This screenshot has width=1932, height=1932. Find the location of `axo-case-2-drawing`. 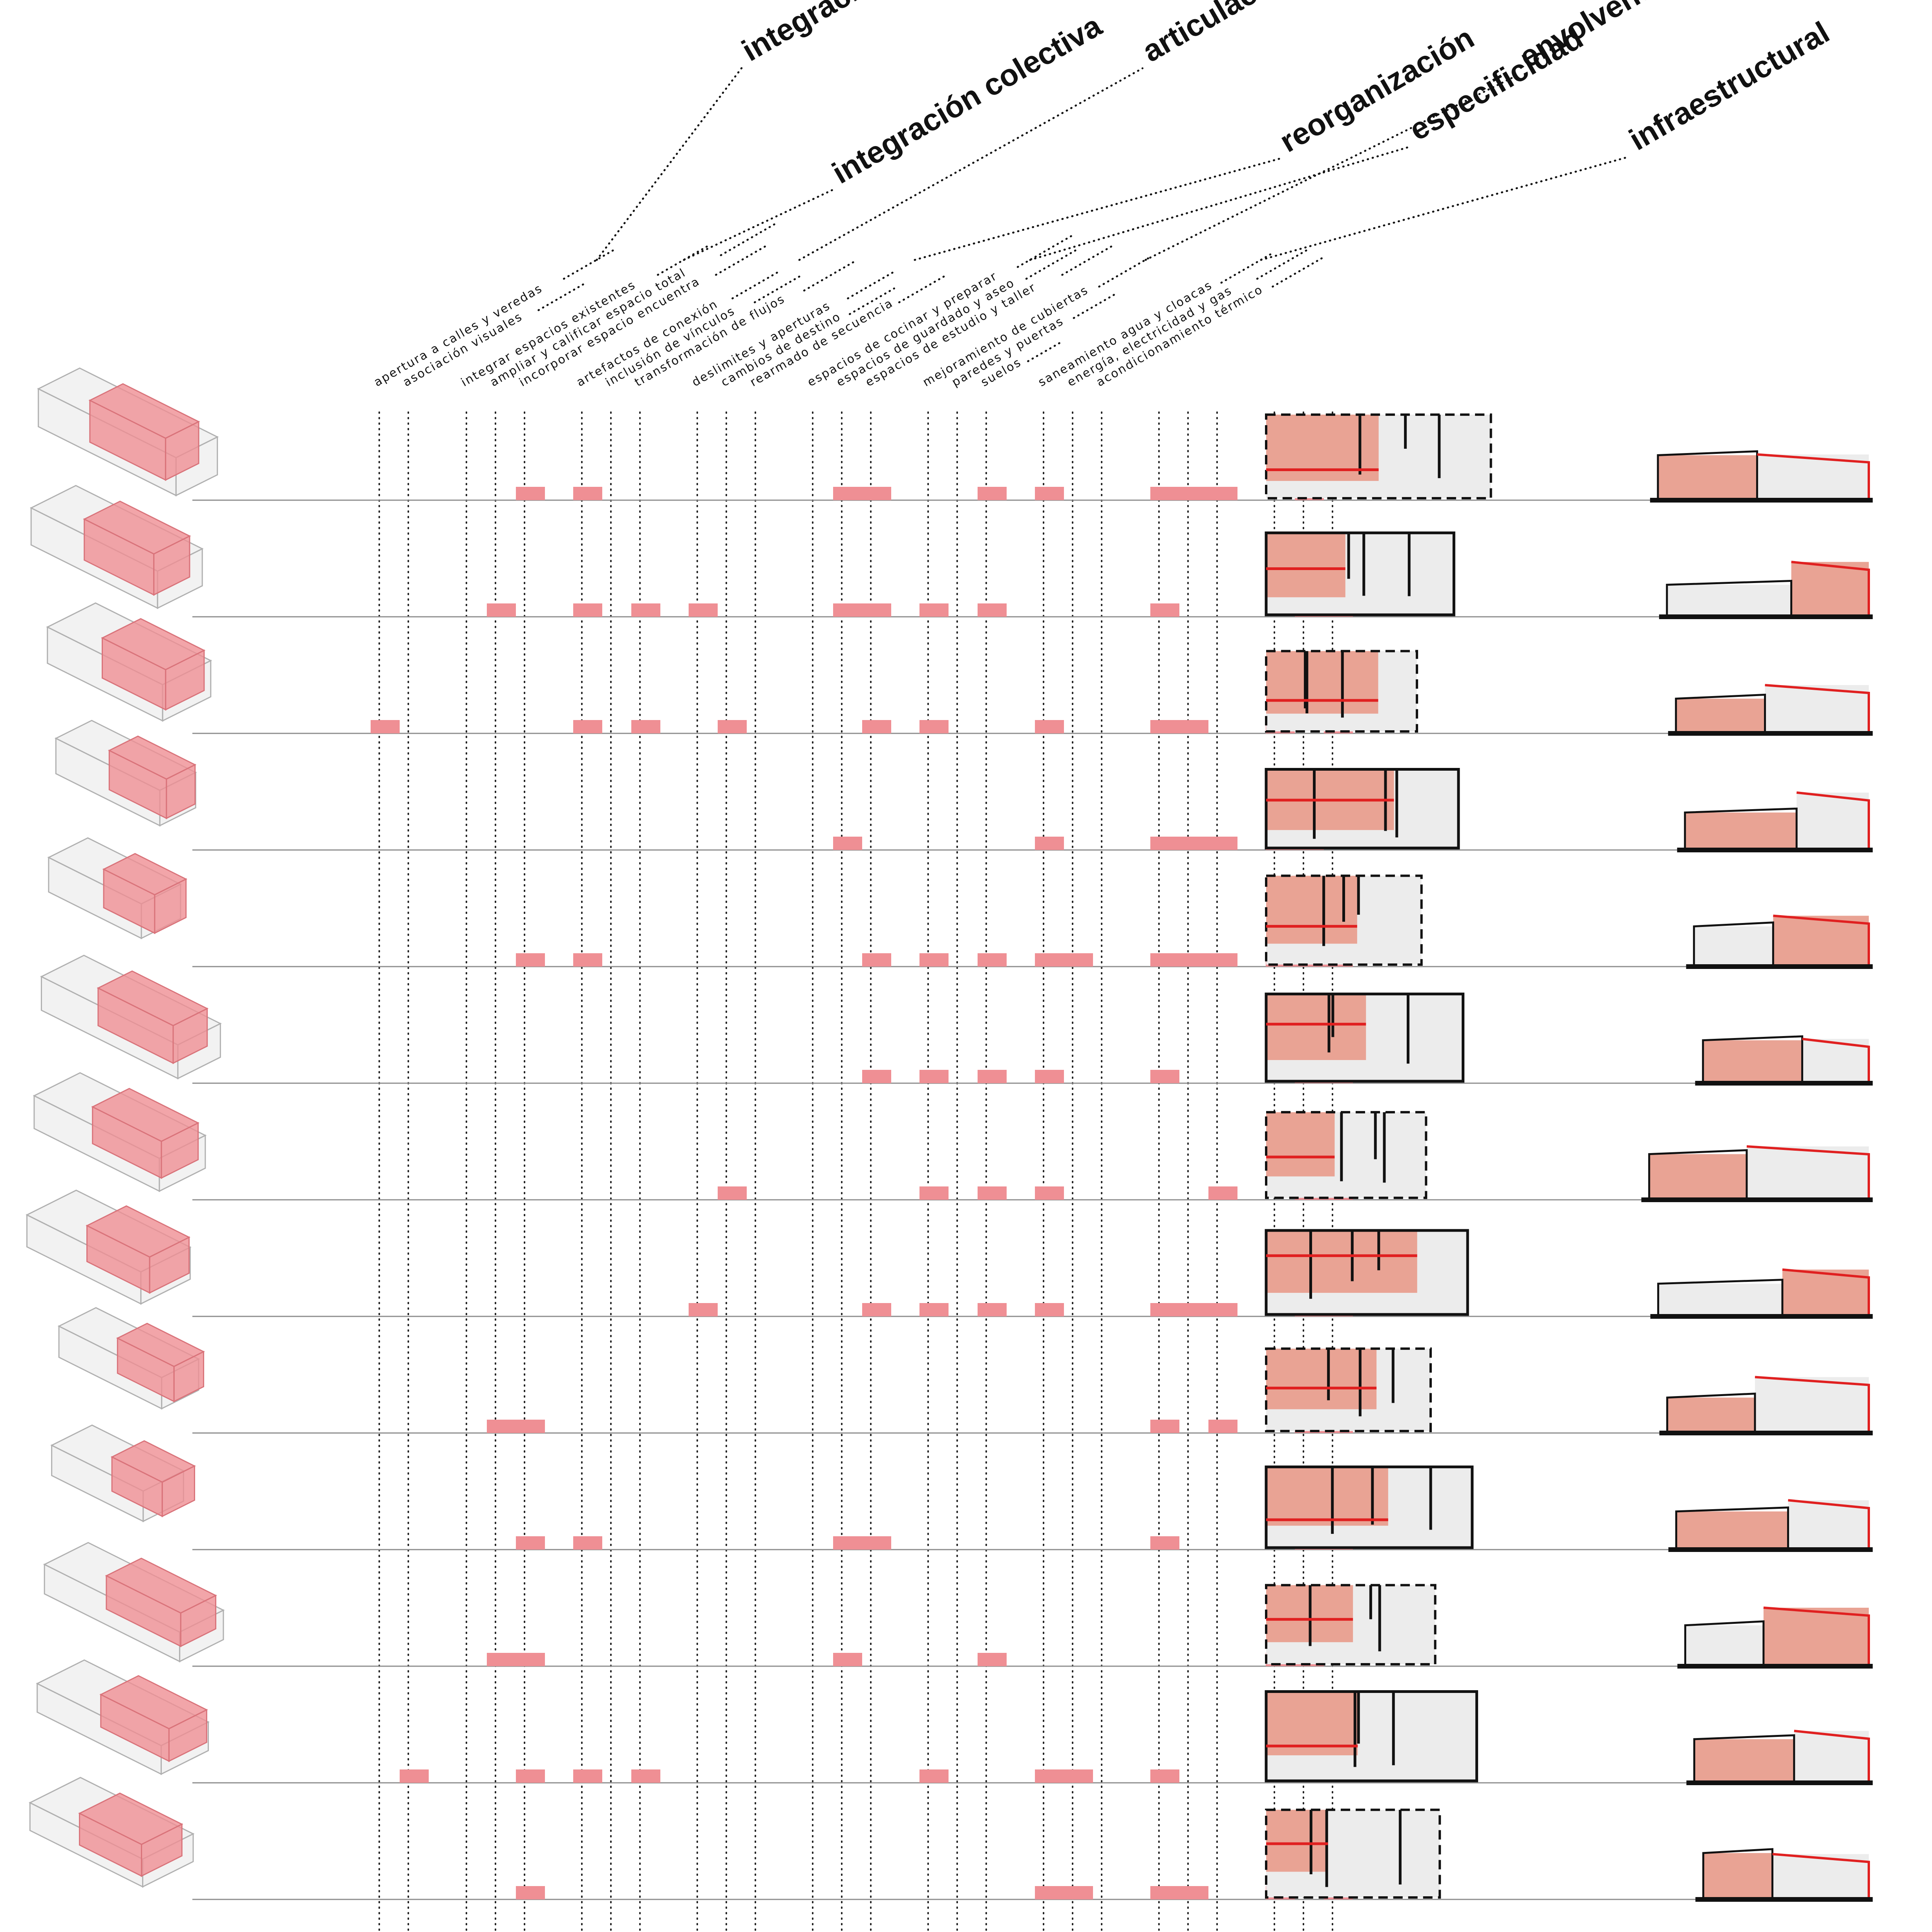

axo-case-2-drawing is located at coordinates (116, 547).